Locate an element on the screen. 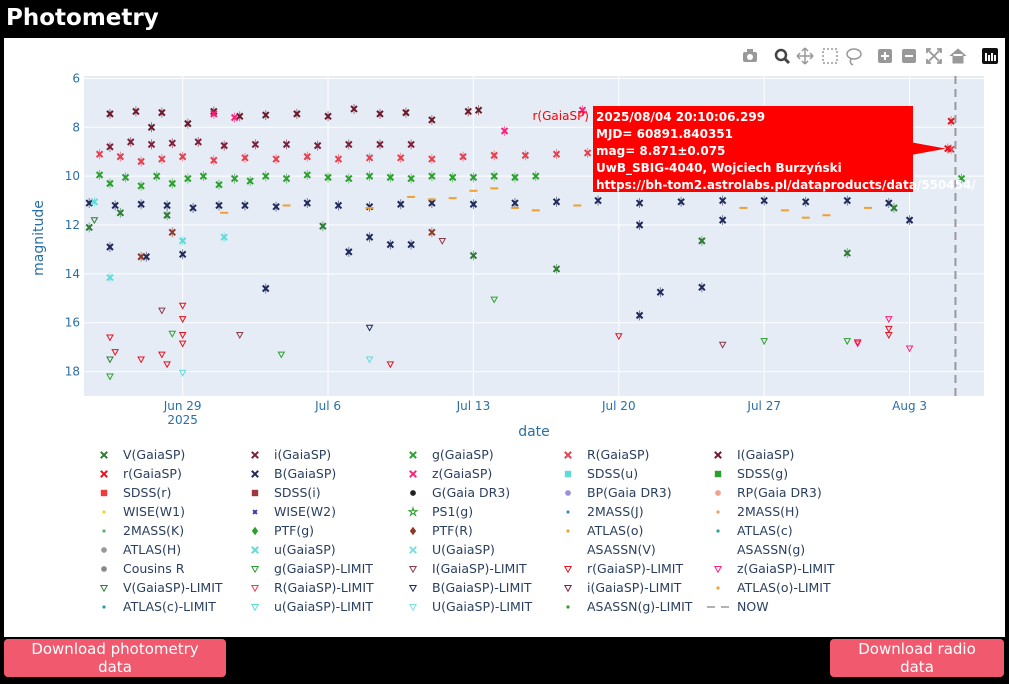 The height and width of the screenshot is (684, 1009). legend-item: ATLAS(H) is located at coordinates (141, 549).